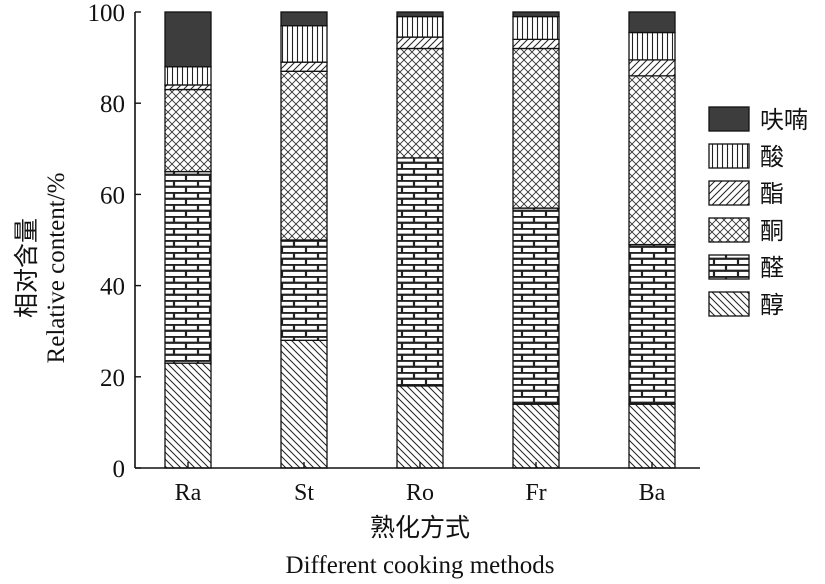 This screenshot has width=825, height=584. Describe the element at coordinates (729, 156) in the screenshot. I see `legend-swatch-酸` at that location.